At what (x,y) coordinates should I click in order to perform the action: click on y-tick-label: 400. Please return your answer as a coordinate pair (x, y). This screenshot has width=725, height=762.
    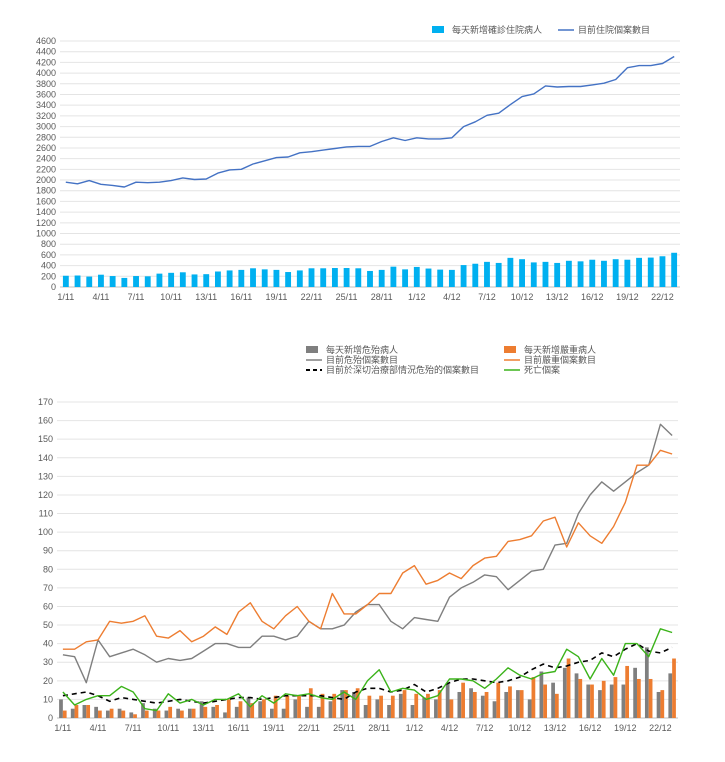
    Looking at the image, I should click on (48, 266).